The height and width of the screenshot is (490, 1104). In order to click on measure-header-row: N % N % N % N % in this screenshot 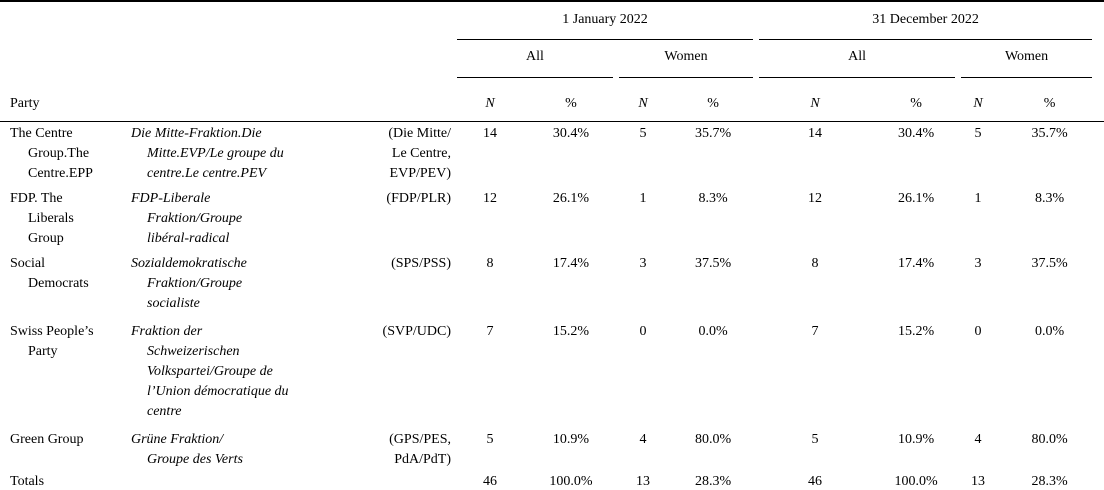, I will do `click(552, 101)`.